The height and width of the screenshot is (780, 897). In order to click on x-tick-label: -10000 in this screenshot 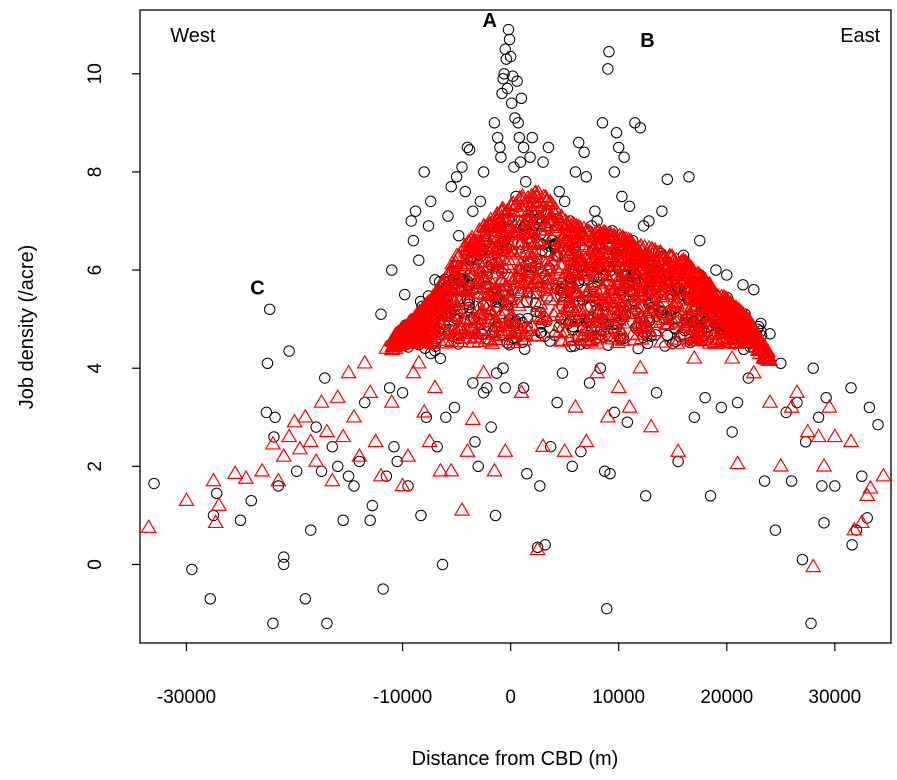, I will do `click(402, 697)`.